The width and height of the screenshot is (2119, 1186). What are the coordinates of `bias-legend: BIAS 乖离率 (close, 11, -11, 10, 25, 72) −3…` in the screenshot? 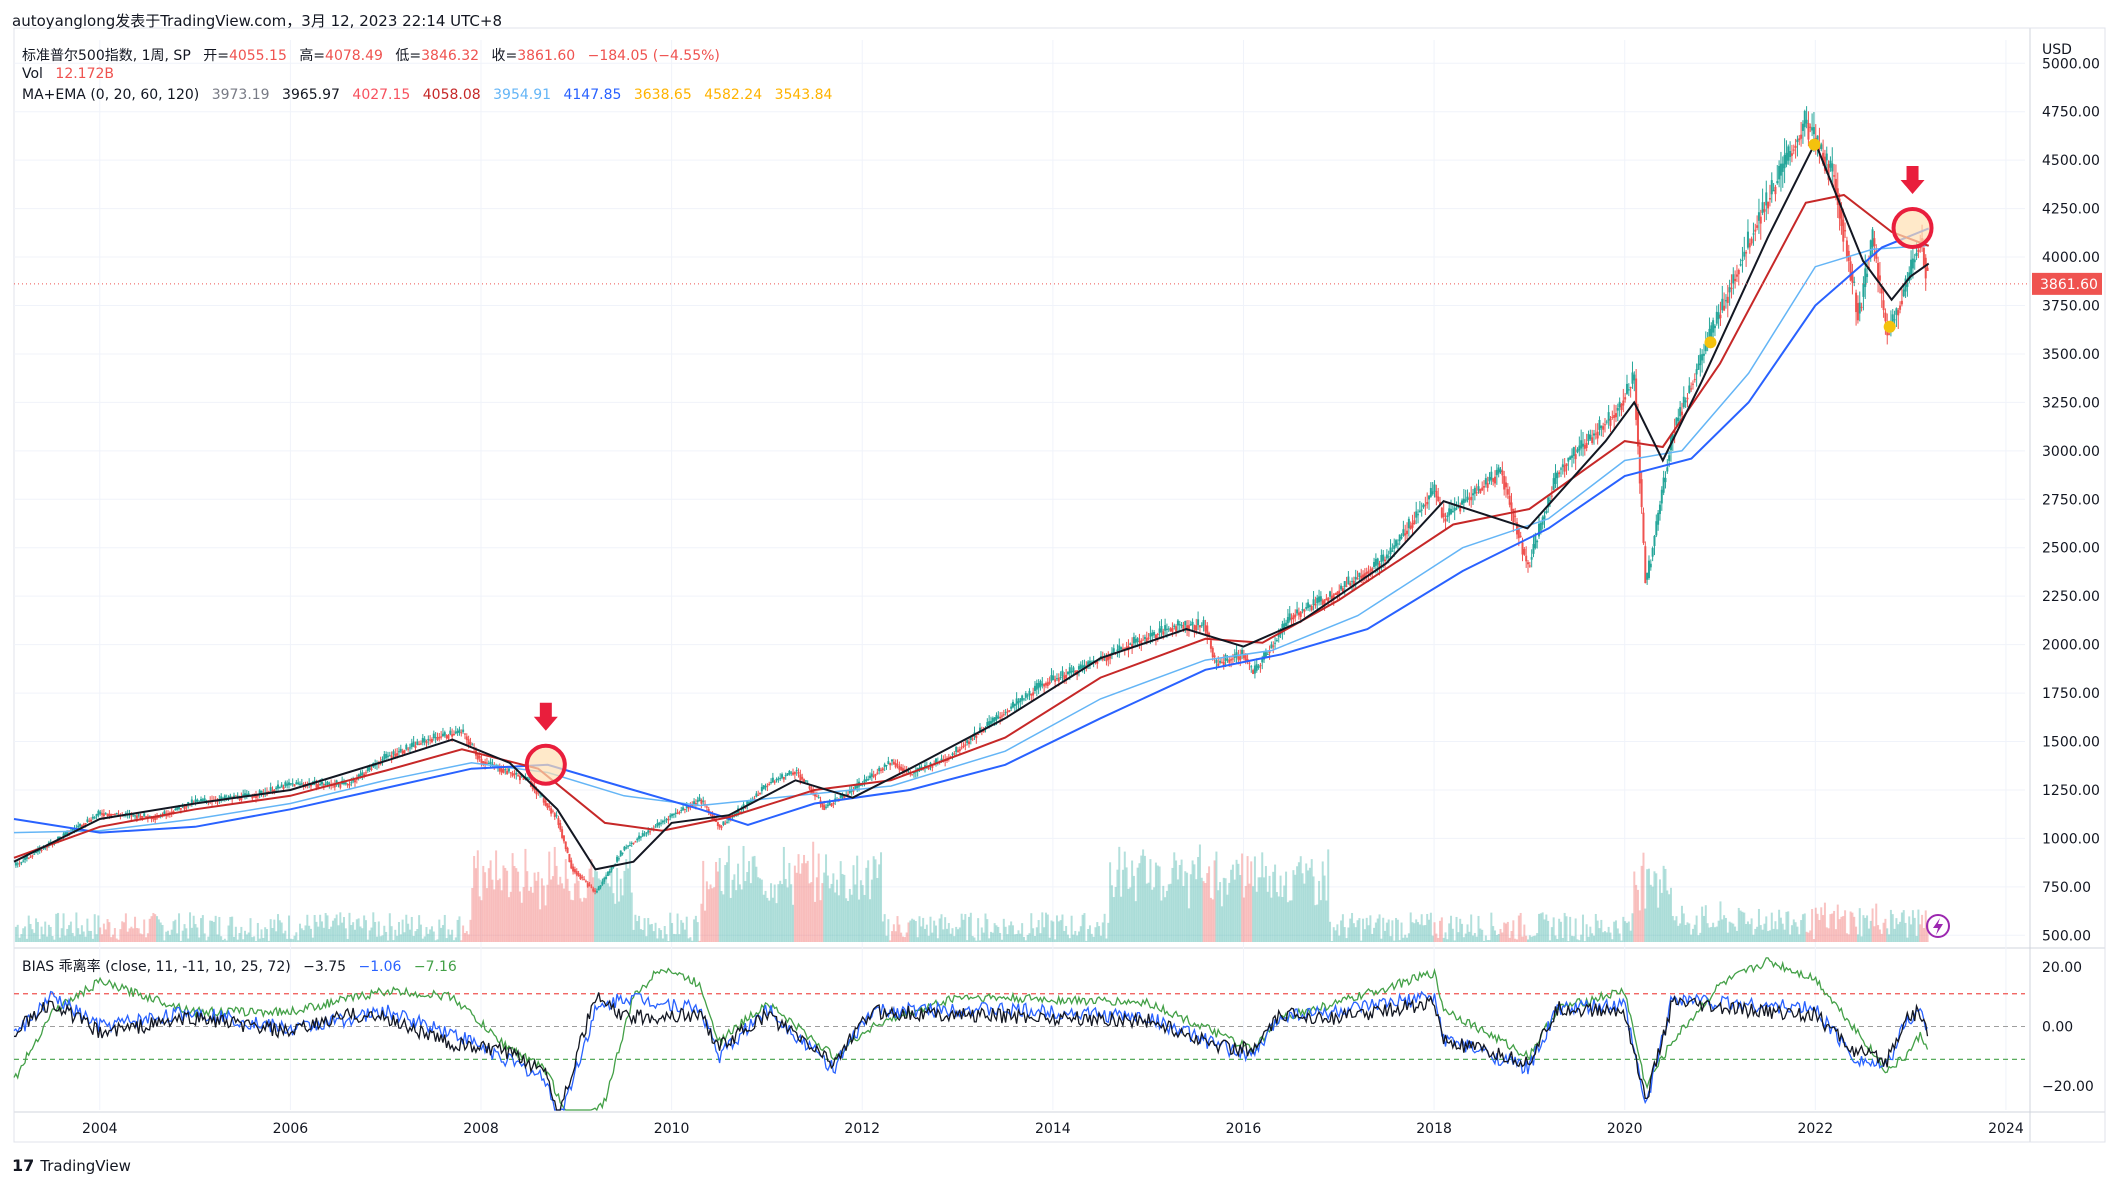 It's located at (243, 966).